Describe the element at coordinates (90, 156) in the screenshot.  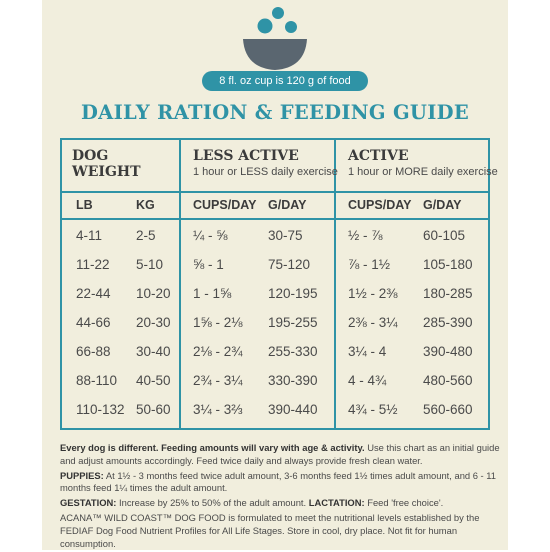
I see `dog-weight-heading-line1: DOG` at that location.